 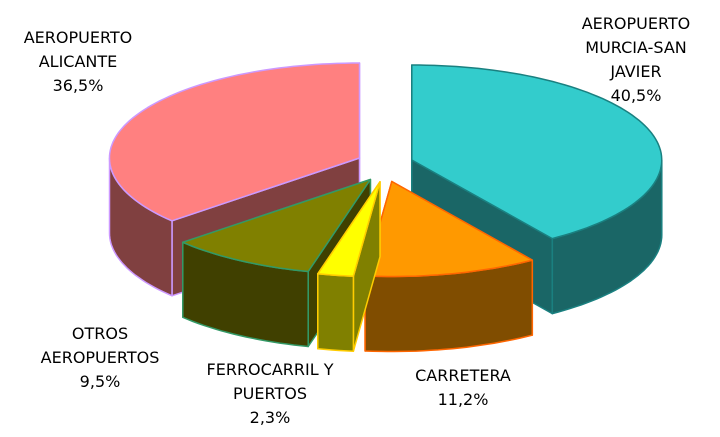 What do you see at coordinates (463, 399) in the screenshot?
I see `value-label: 11,2%` at bounding box center [463, 399].